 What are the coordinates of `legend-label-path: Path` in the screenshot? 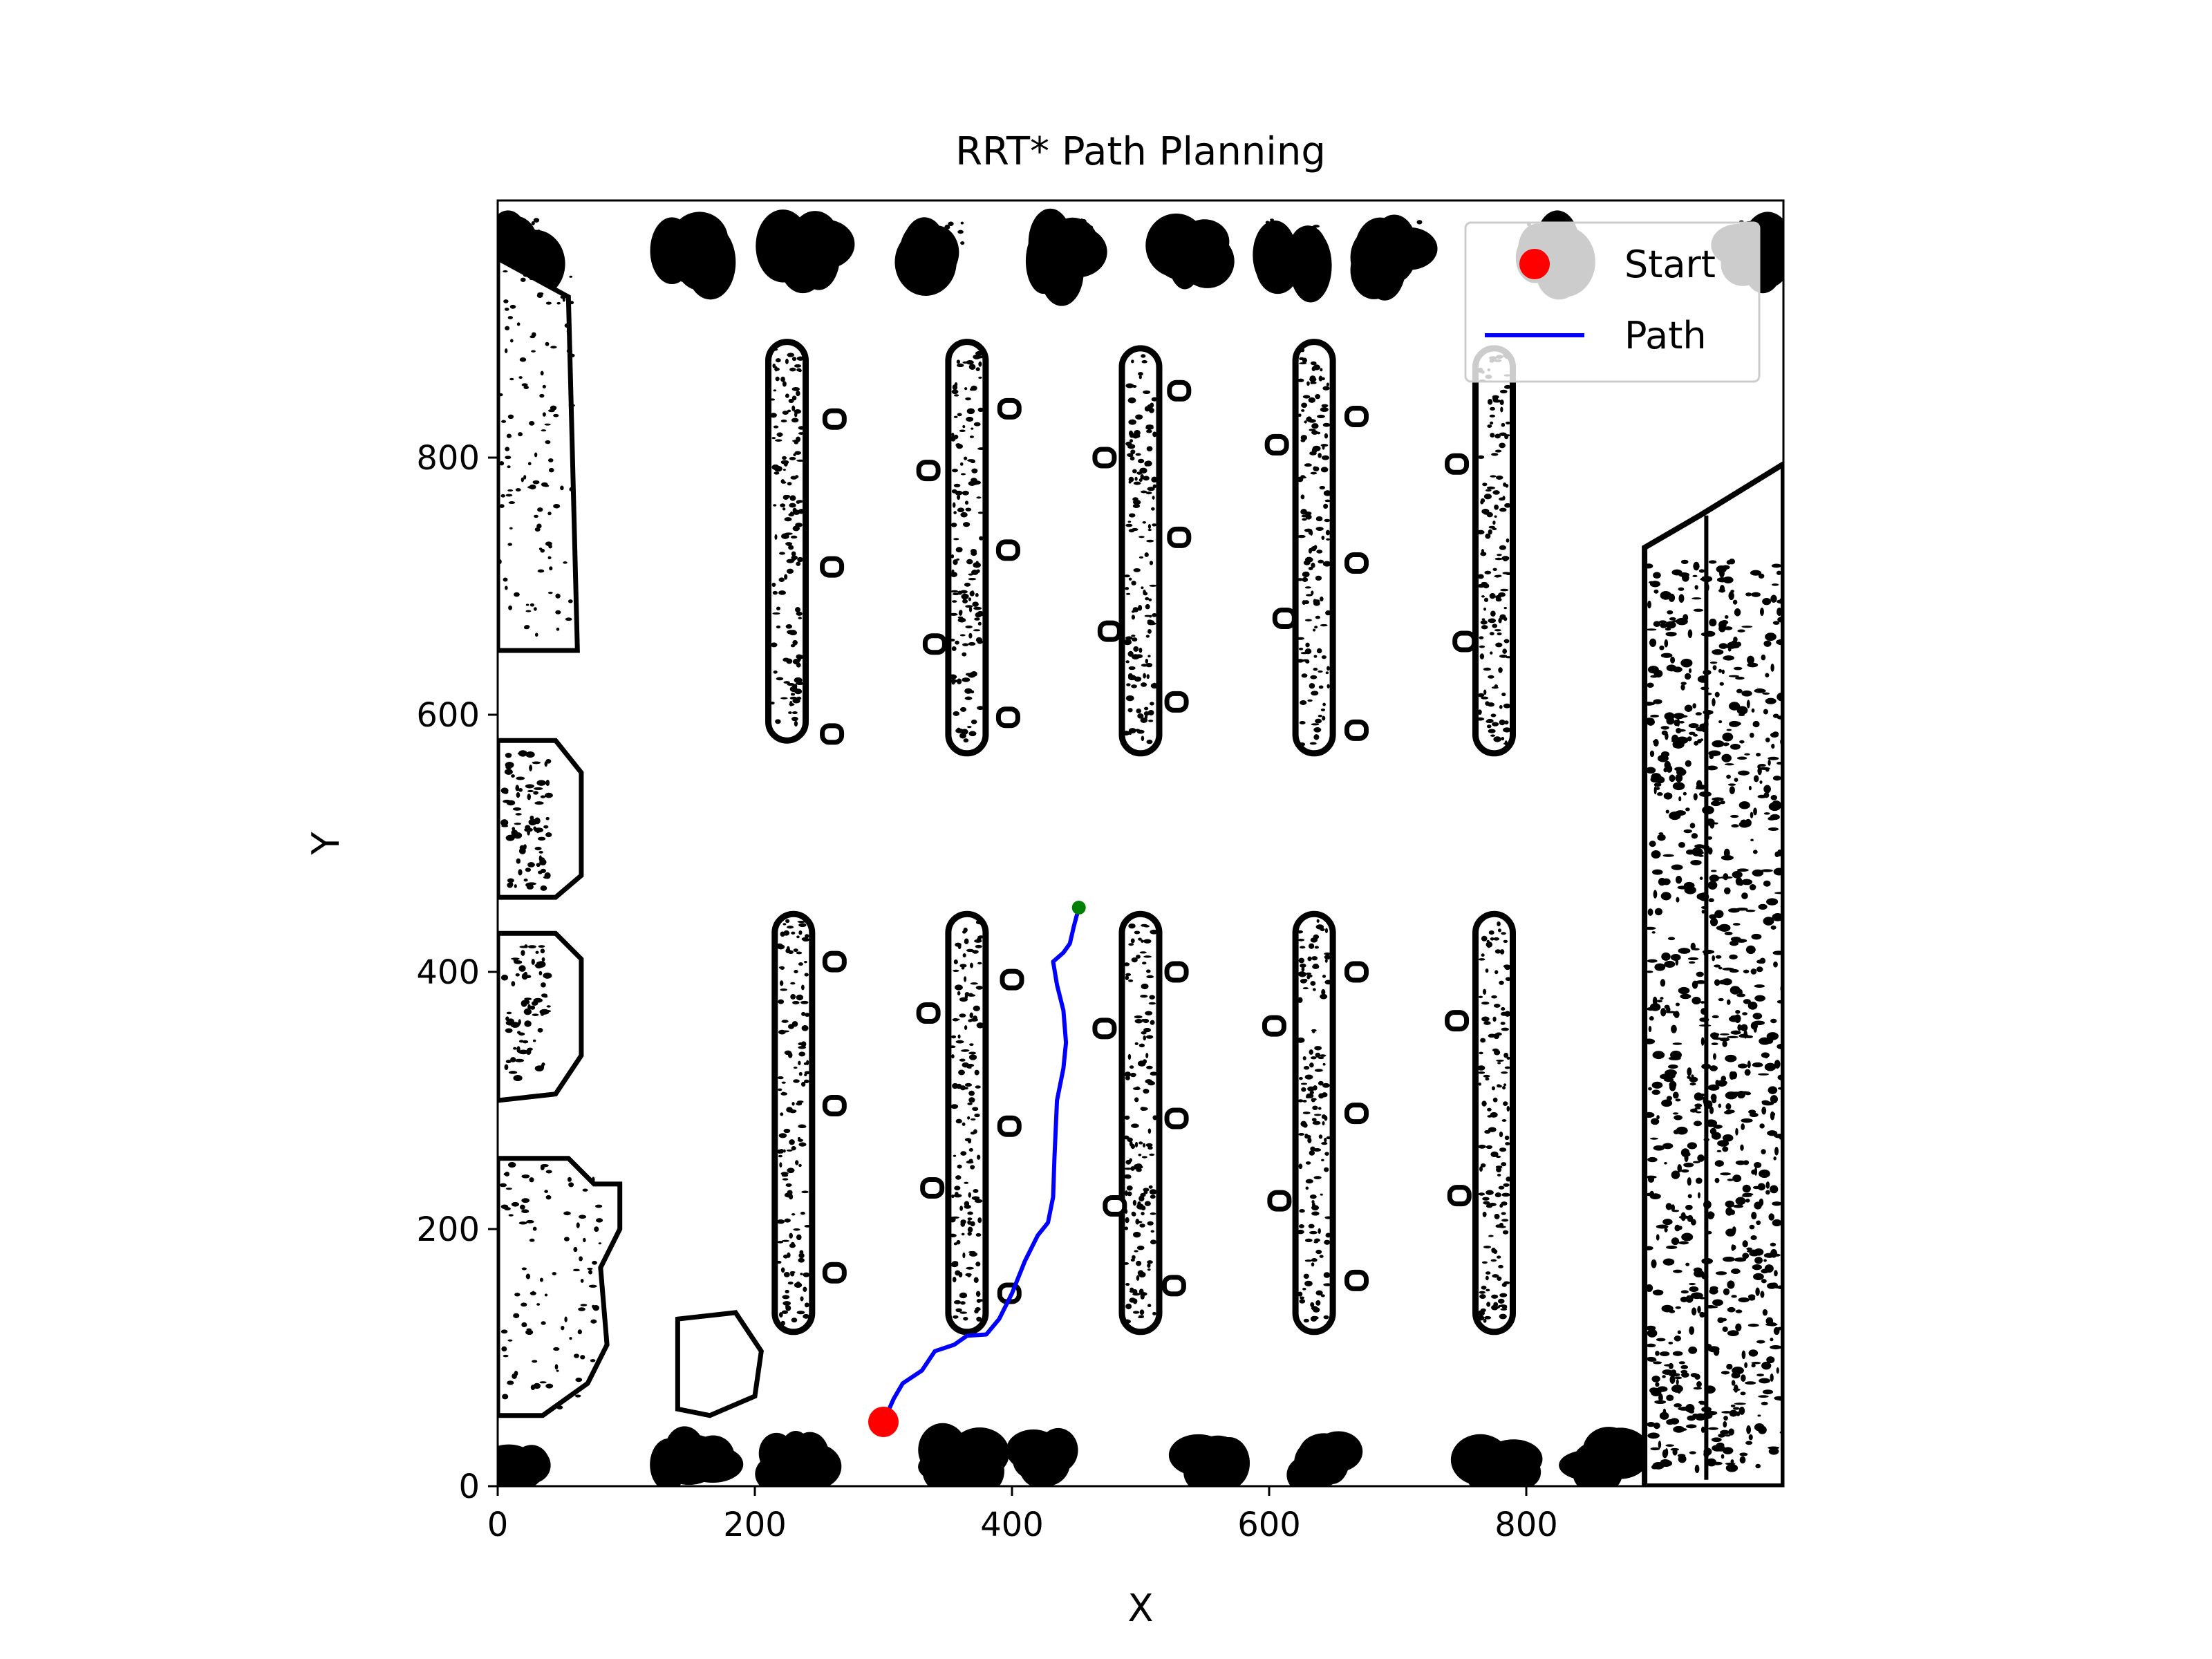 It's located at (1666, 335).